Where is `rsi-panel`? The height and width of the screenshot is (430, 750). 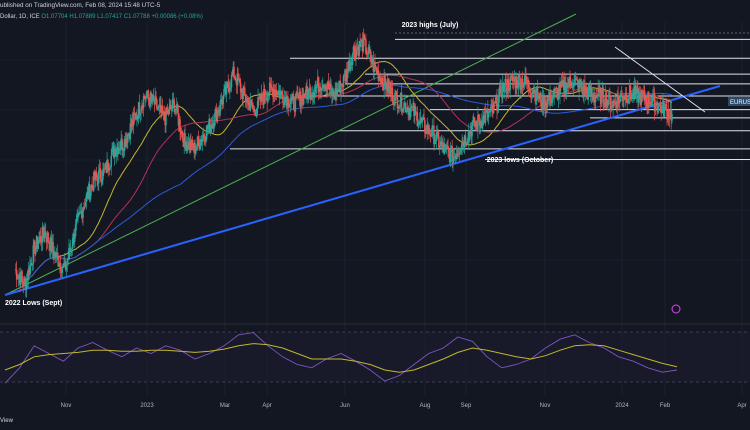 rsi-panel is located at coordinates (375, 353).